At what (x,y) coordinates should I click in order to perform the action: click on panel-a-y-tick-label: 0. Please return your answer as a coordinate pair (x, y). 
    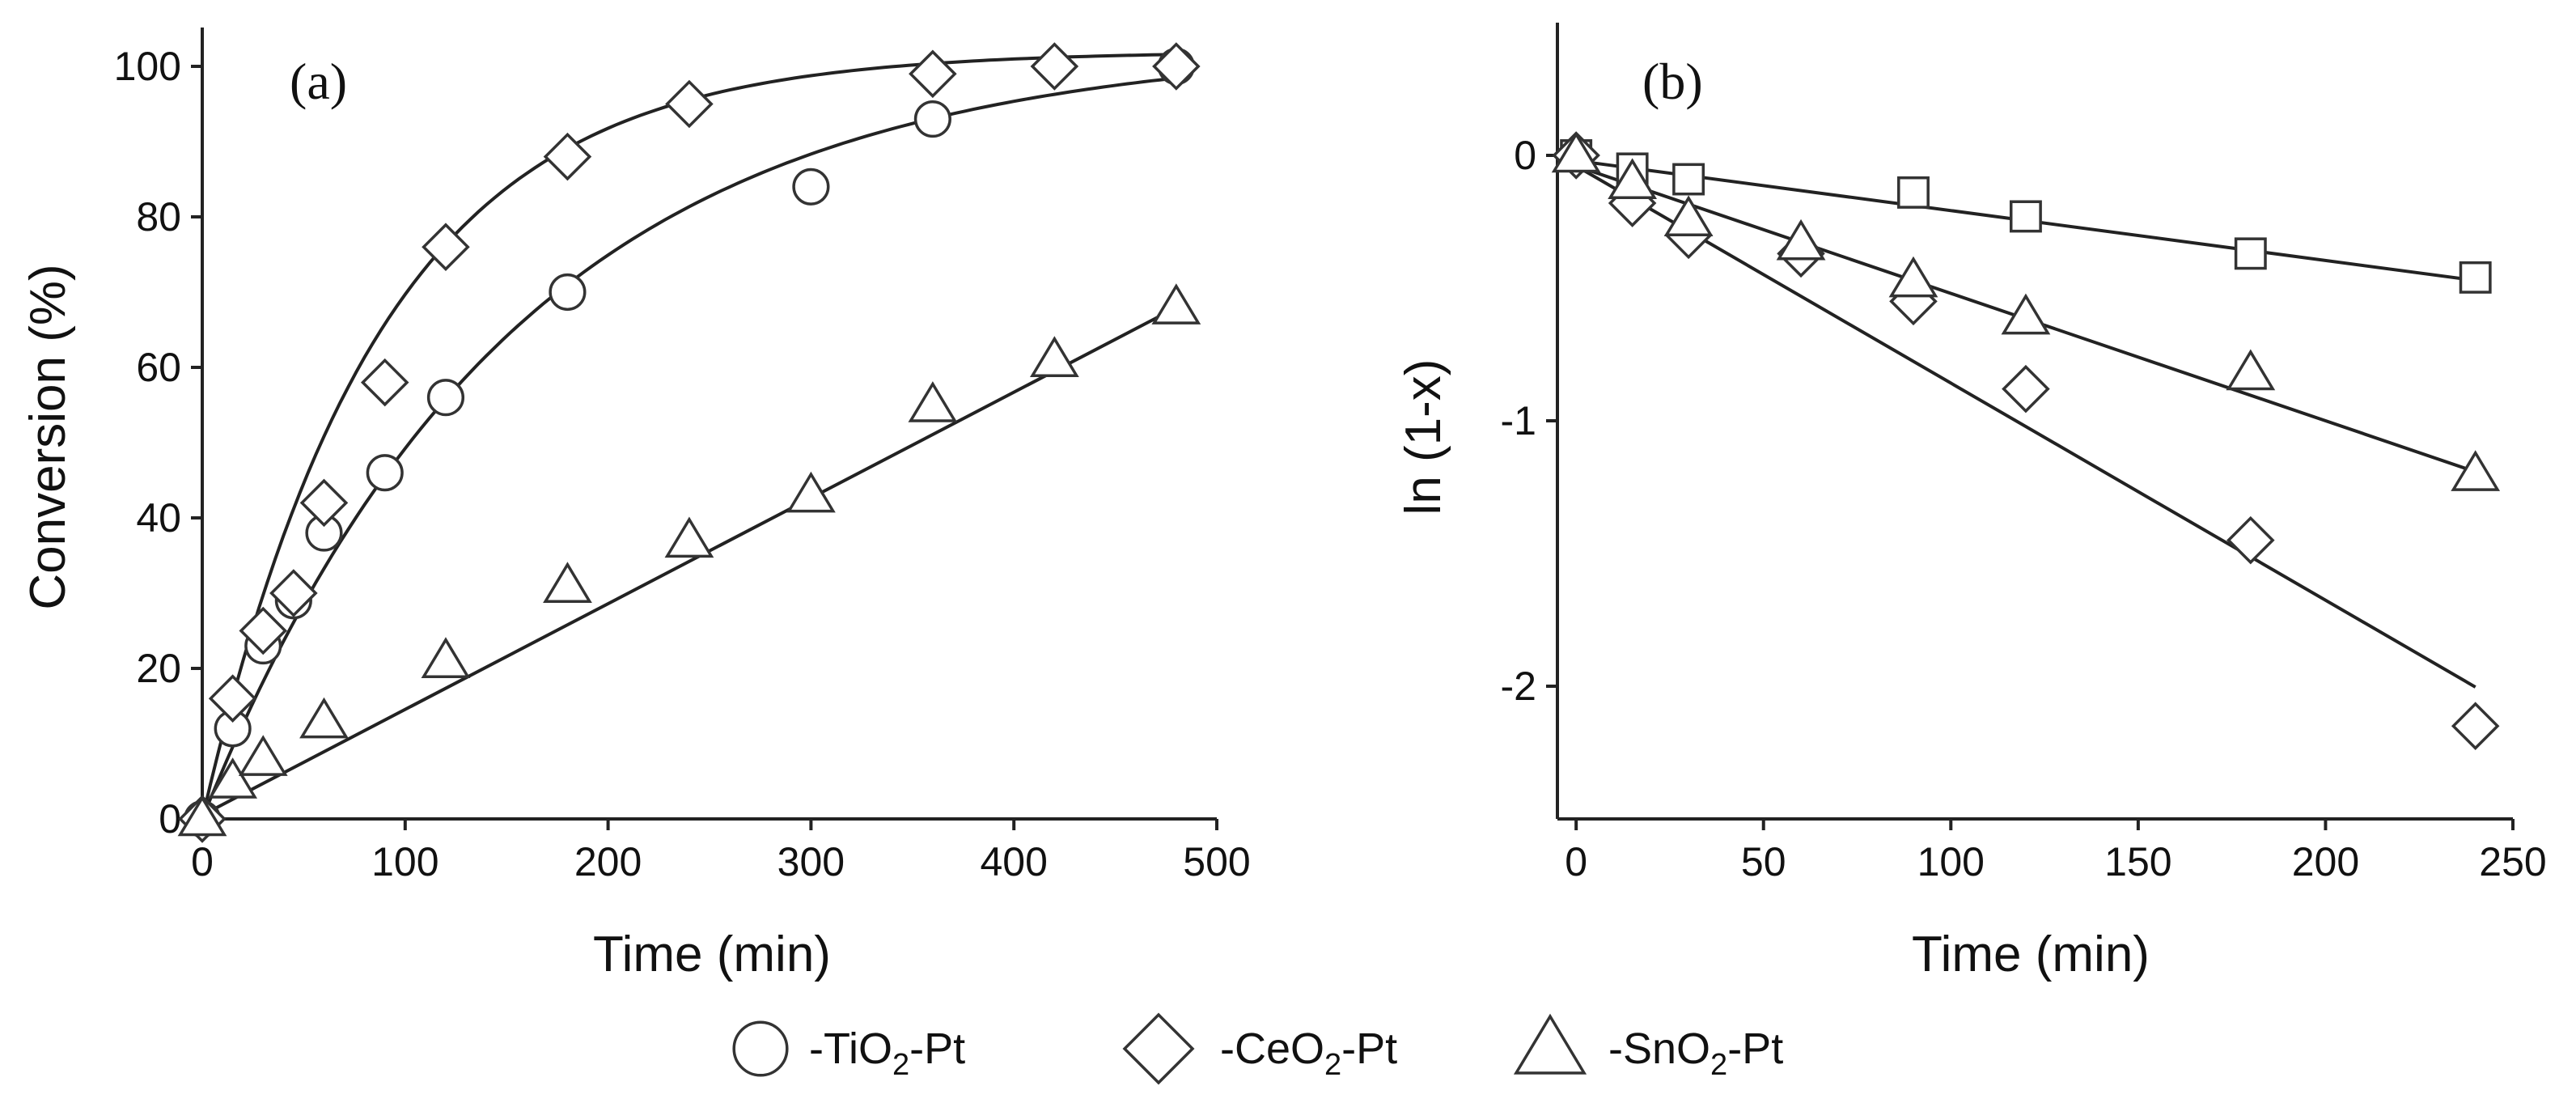
    Looking at the image, I should click on (170, 819).